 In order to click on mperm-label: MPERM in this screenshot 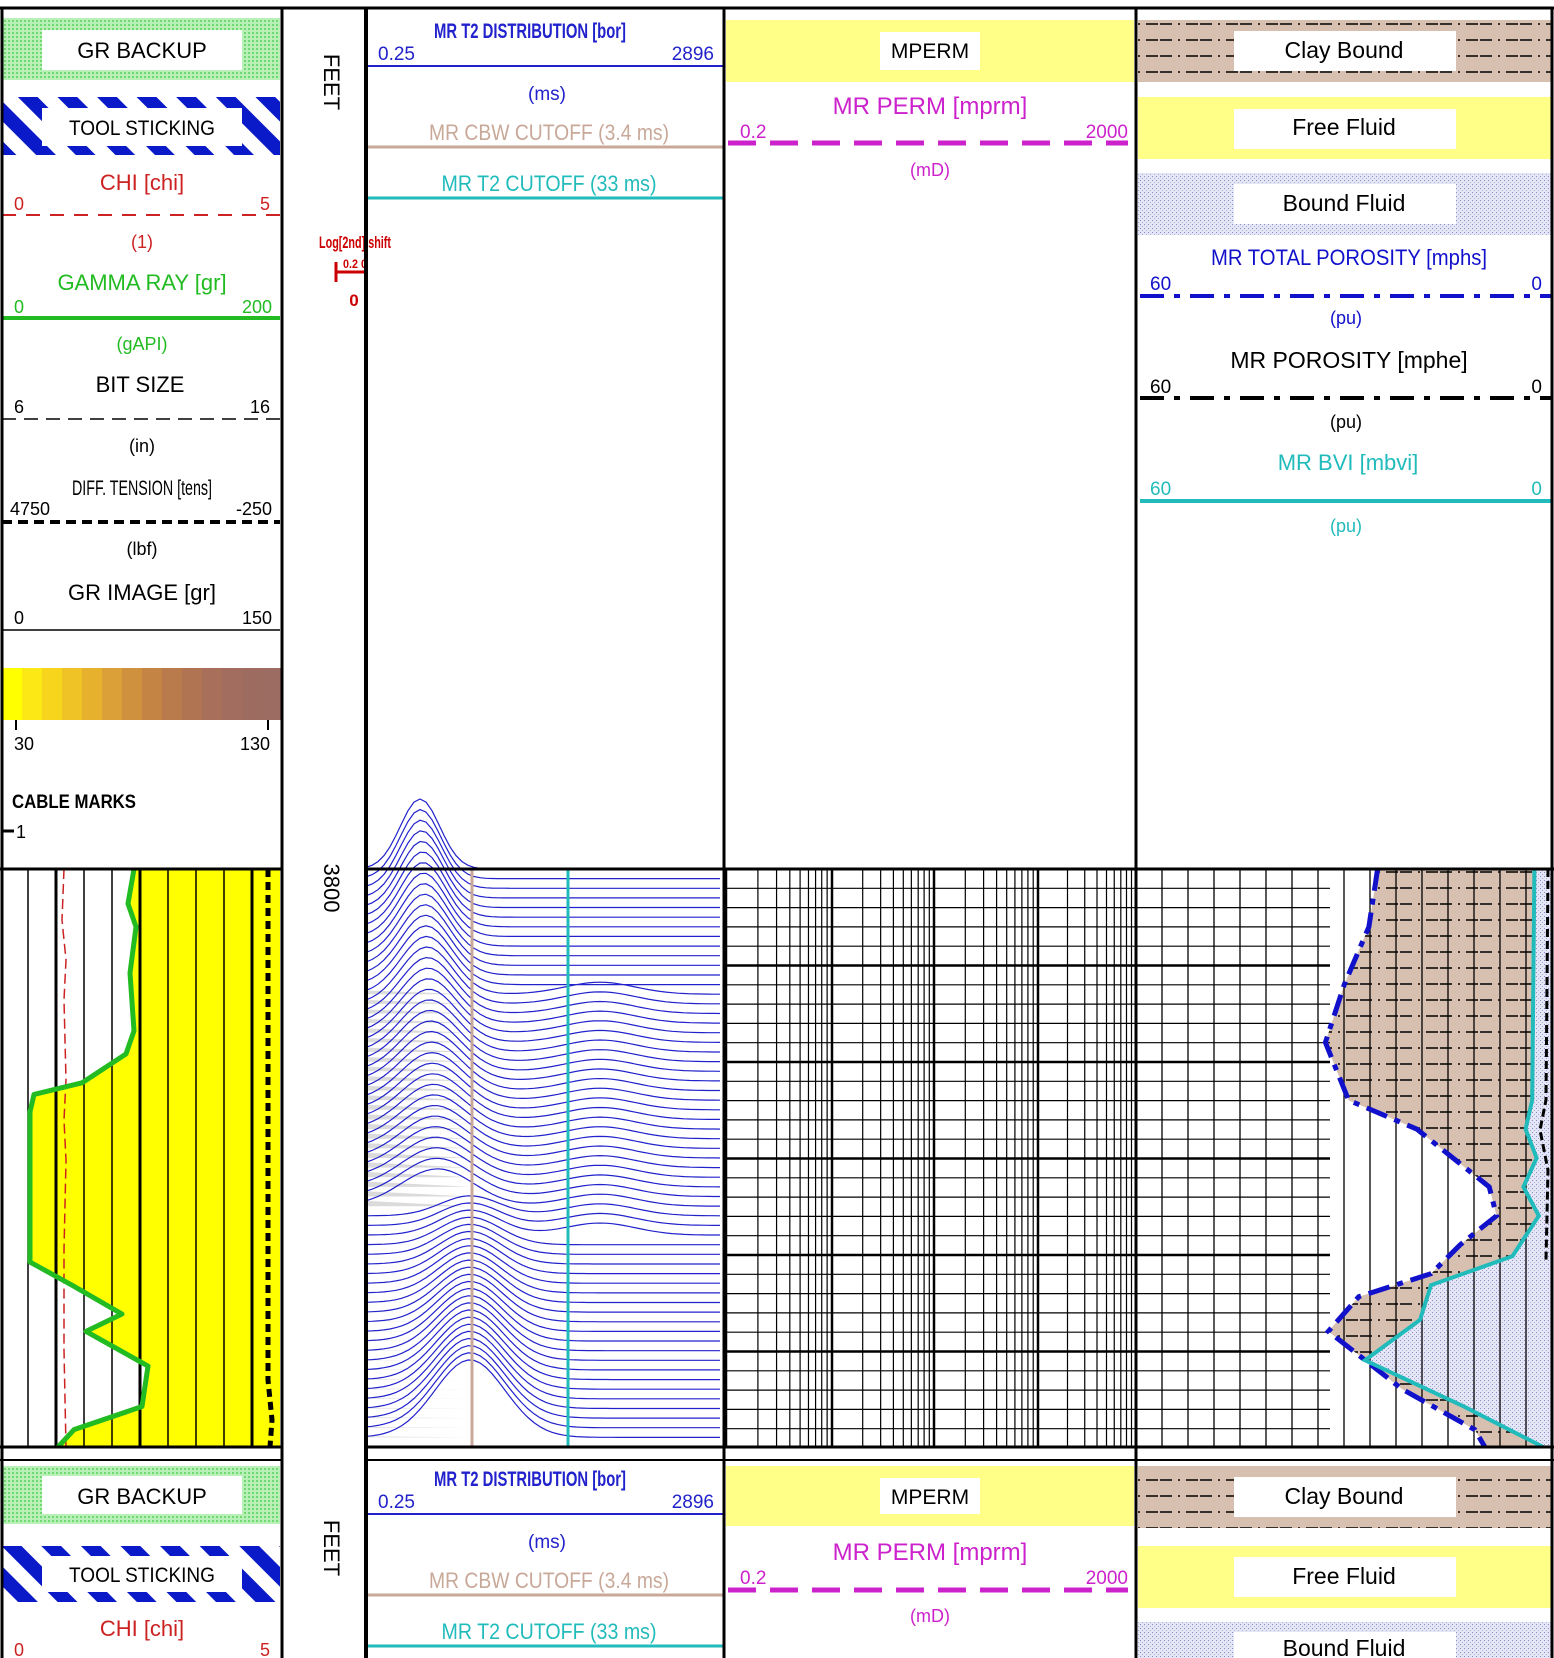, I will do `click(930, 51)`.